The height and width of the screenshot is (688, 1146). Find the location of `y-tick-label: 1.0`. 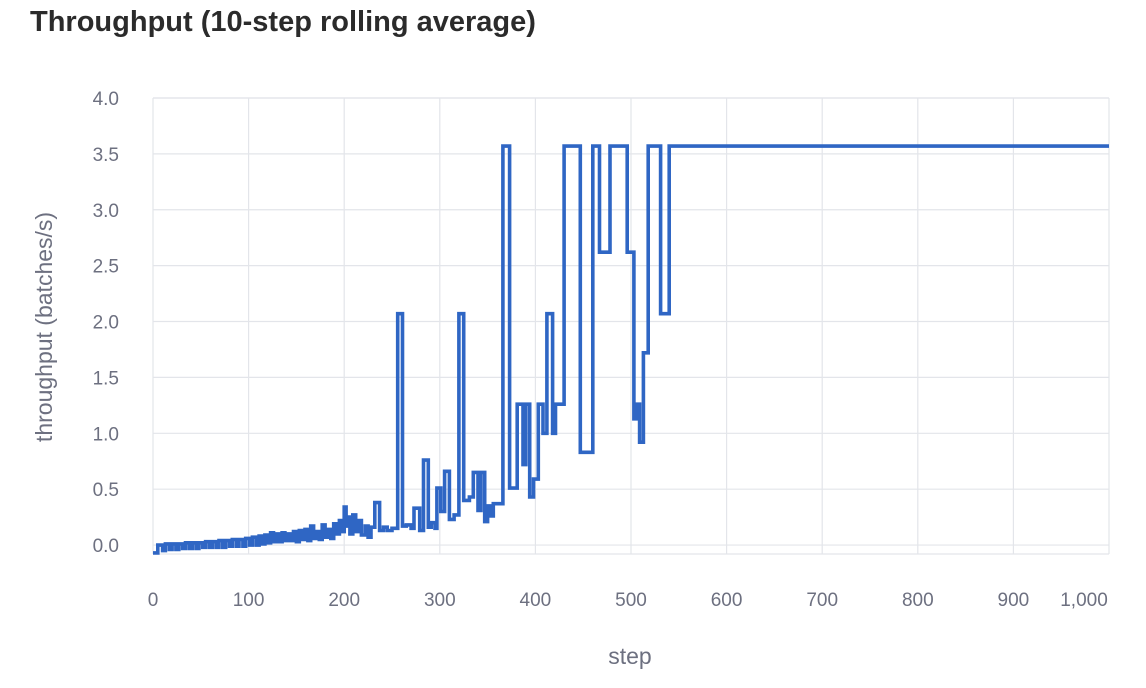

y-tick-label: 1.0 is located at coordinates (106, 434).